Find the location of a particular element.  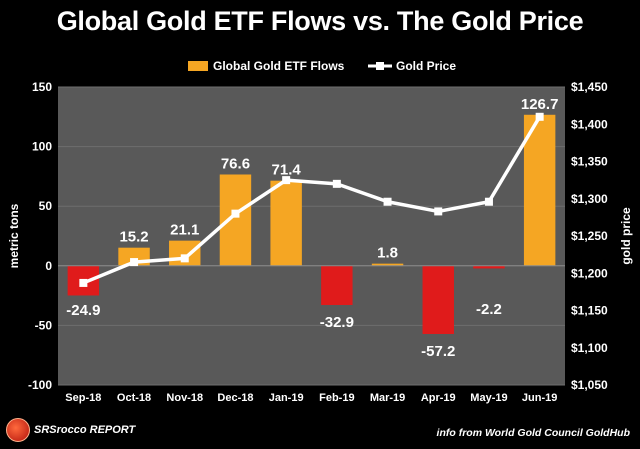

bar-data-label: -32.9 is located at coordinates (337, 322).